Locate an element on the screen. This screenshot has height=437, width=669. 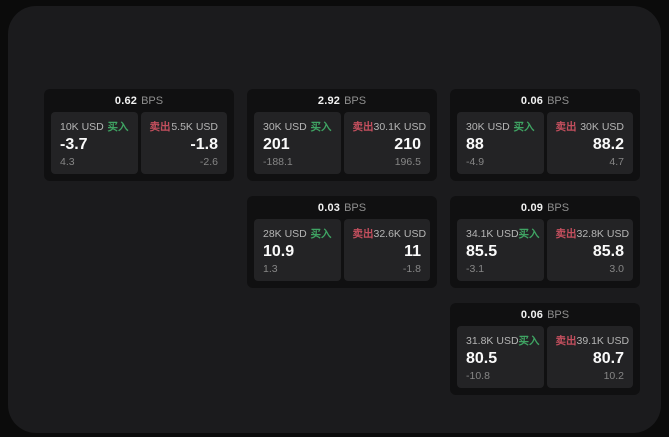
buy-tile: 10K USD 买入 -3.7 4.3 is located at coordinates (94, 143).